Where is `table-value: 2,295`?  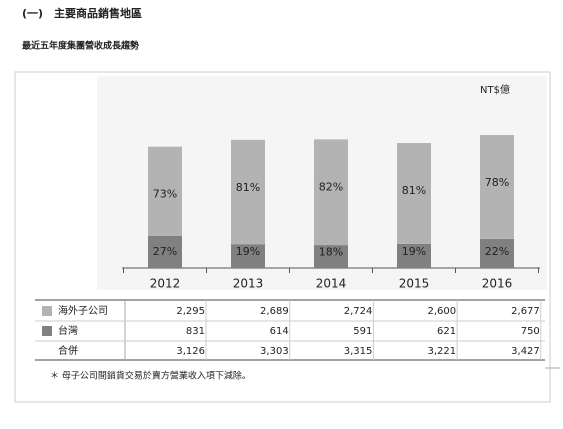 table-value: 2,295 is located at coordinates (190, 311).